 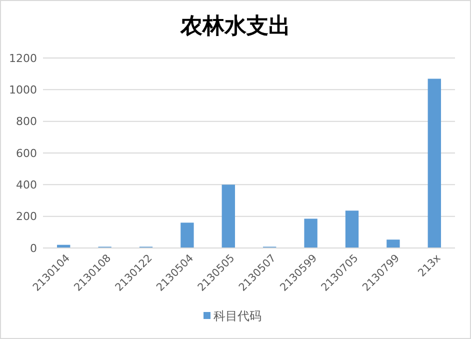 What do you see at coordinates (26, 121) in the screenshot?
I see `y-tick-label: 800` at bounding box center [26, 121].